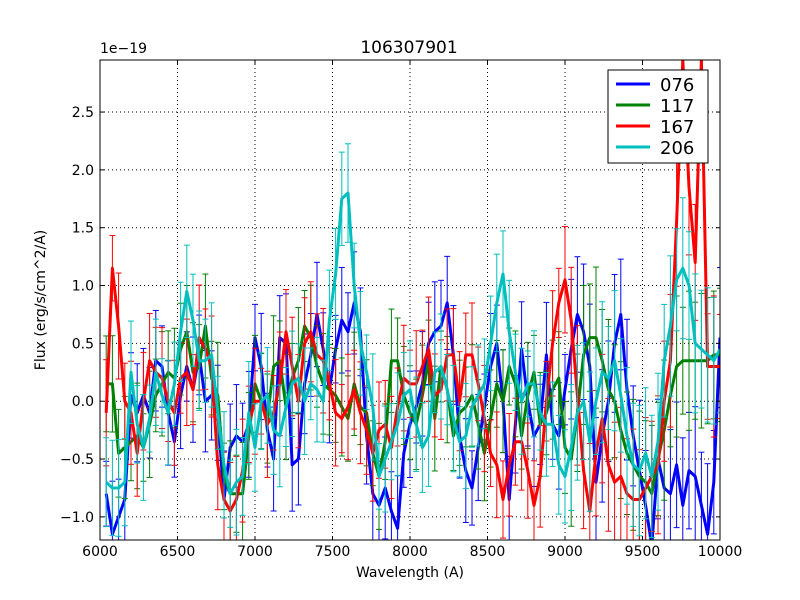 The height and width of the screenshot is (600, 800). What do you see at coordinates (83, 344) in the screenshot?
I see `y-tick-label: 0.5` at bounding box center [83, 344].